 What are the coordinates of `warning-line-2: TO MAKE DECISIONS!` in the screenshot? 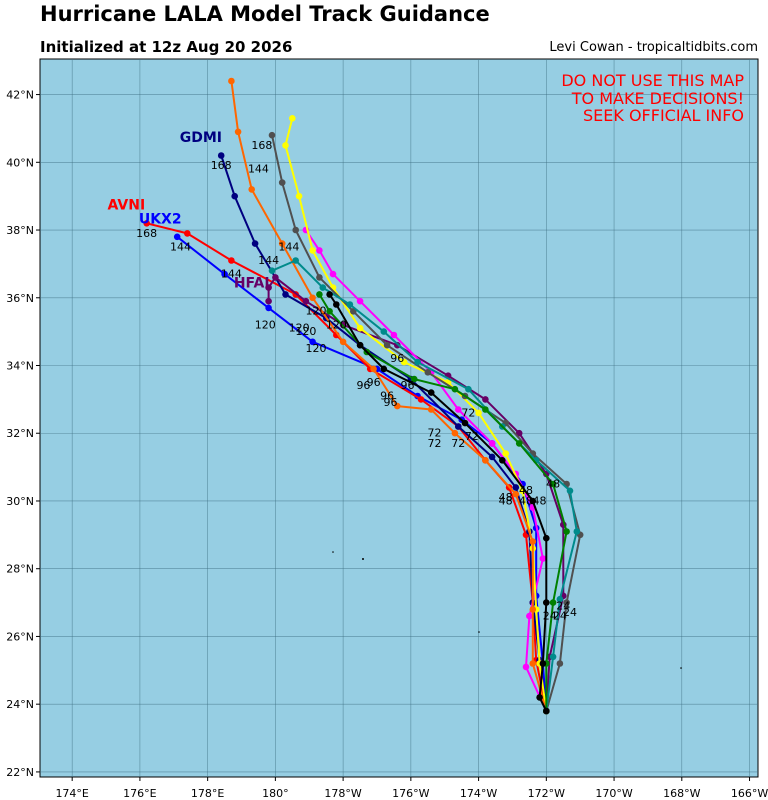 It's located at (657, 98).